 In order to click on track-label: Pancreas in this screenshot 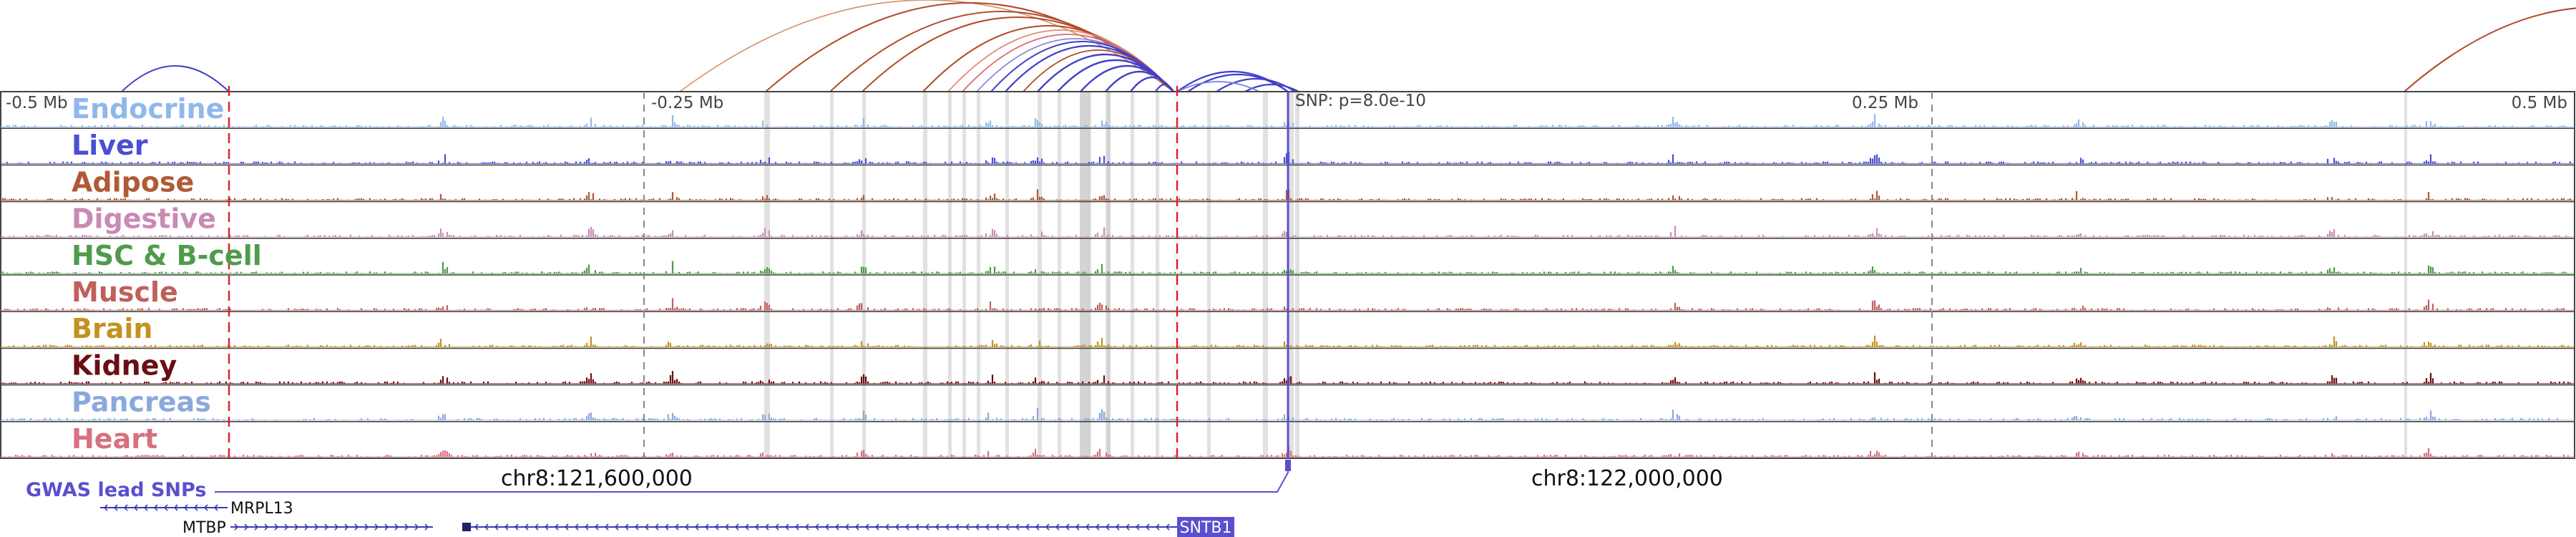, I will do `click(141, 402)`.